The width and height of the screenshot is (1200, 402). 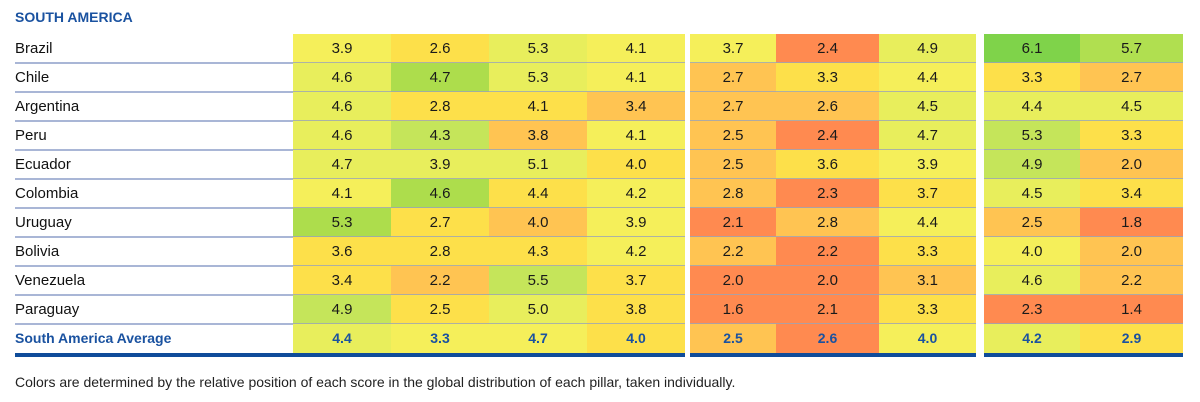 I want to click on row-label: Ecuador, so click(x=43, y=164).